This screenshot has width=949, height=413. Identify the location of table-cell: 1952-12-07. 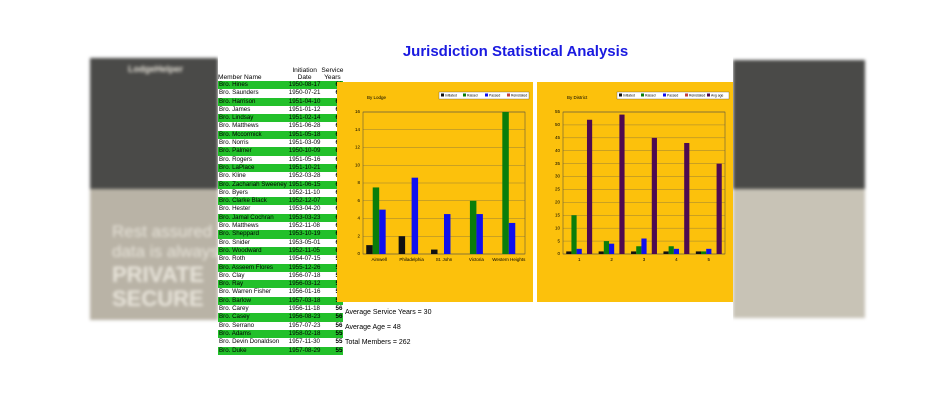
(304, 201).